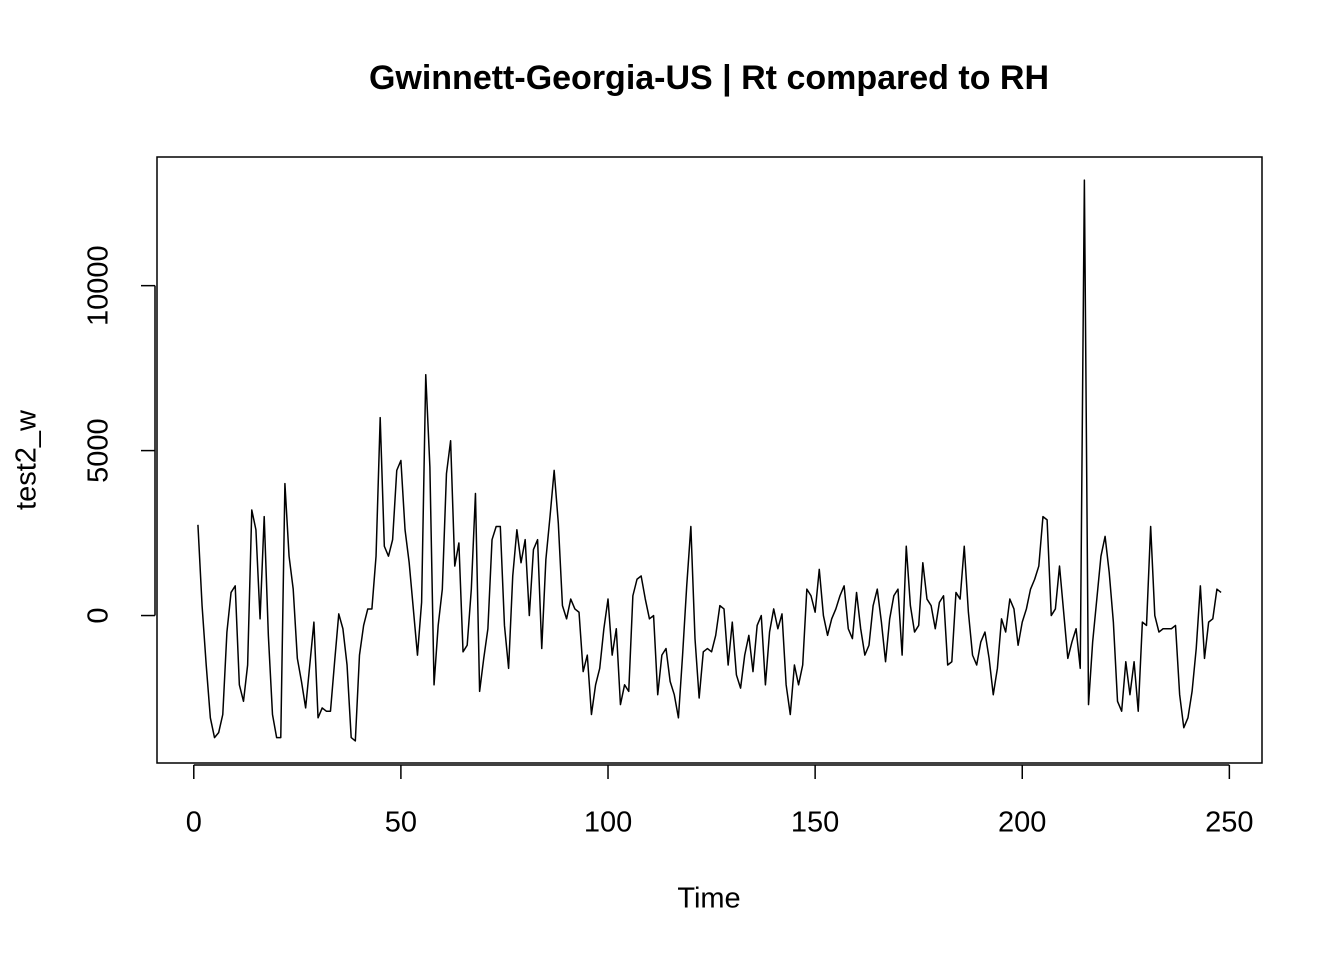  I want to click on chart-title: Gwinnett-Georgia-US | Rt compared to RH, so click(709, 78).